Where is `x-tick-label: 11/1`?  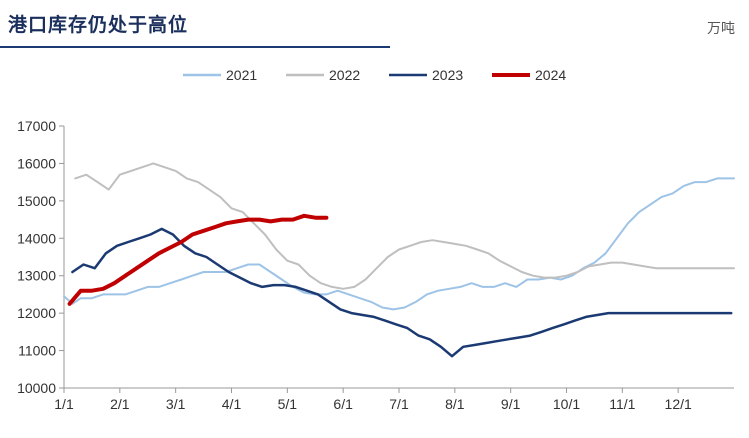 x-tick-label: 11/1 is located at coordinates (622, 404).